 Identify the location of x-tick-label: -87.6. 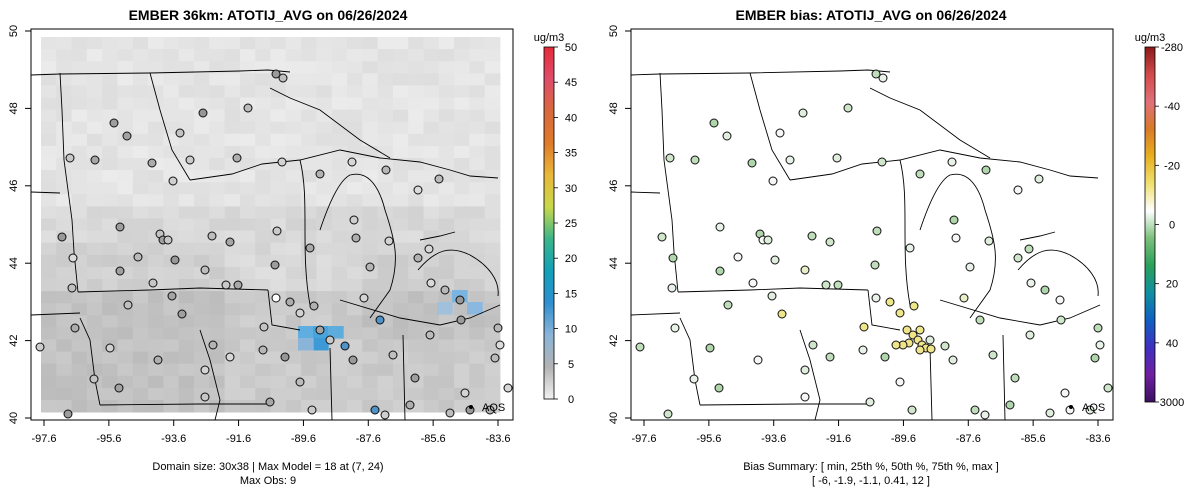
(368, 439).